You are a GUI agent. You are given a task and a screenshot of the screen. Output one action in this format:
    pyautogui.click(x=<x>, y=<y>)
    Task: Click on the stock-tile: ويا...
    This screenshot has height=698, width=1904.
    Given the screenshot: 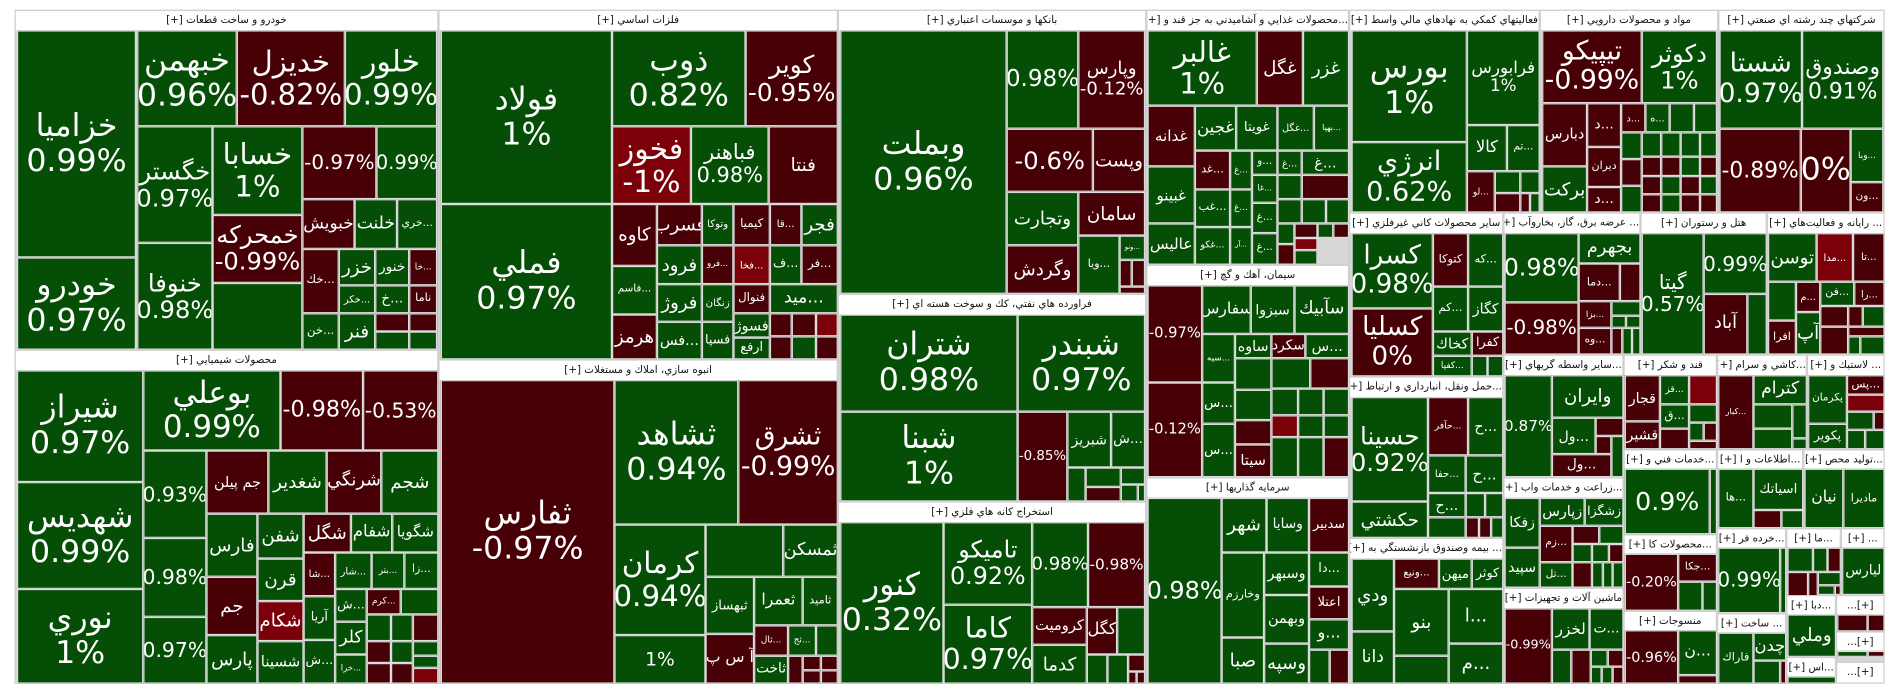 What is the action you would take?
    pyautogui.click(x=1099, y=264)
    